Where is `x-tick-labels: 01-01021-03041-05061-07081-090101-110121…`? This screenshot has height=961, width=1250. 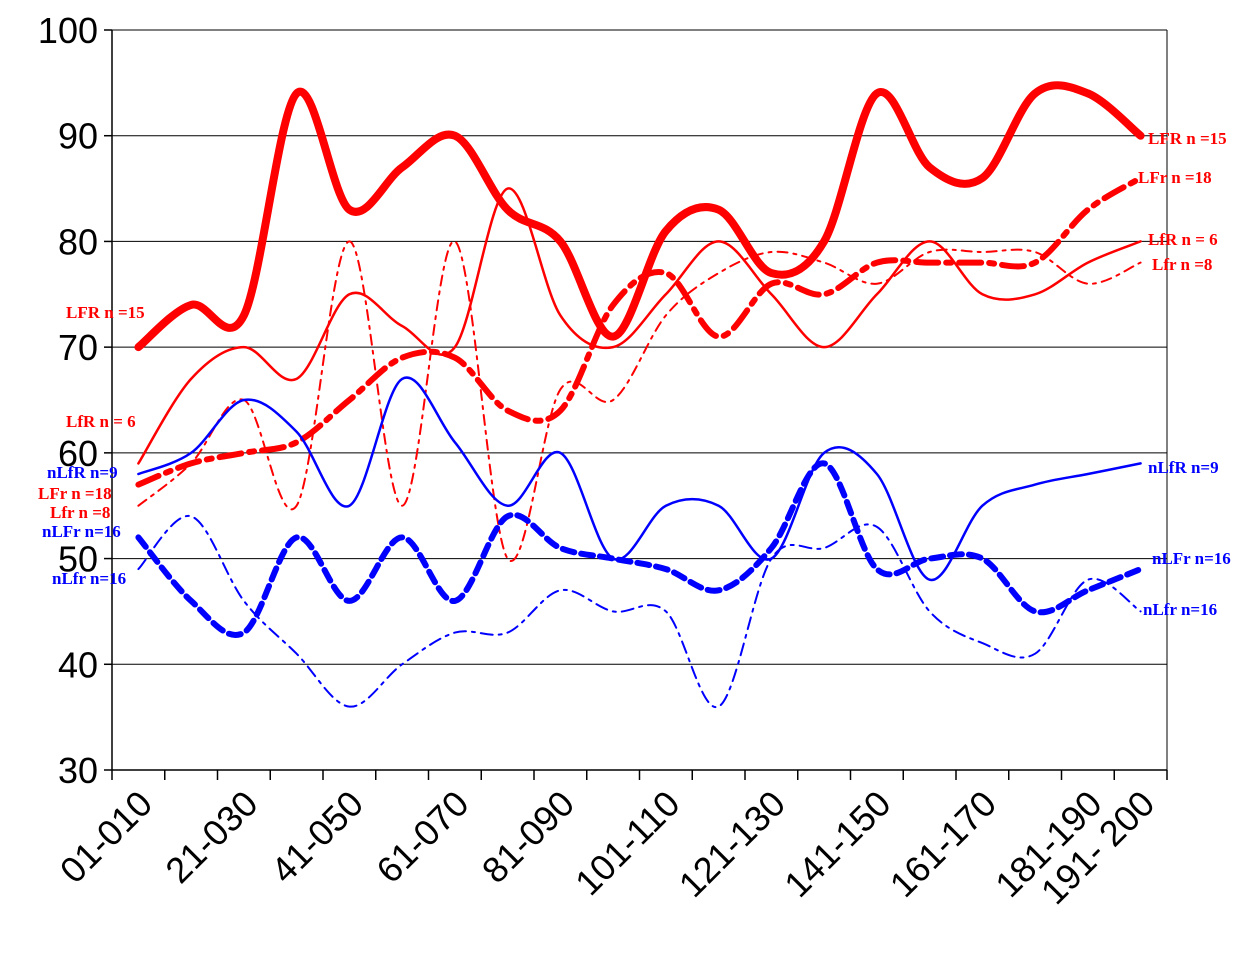 x-tick-labels: 01-01021-03041-05061-07081-090101-110121… is located at coordinates (607, 847).